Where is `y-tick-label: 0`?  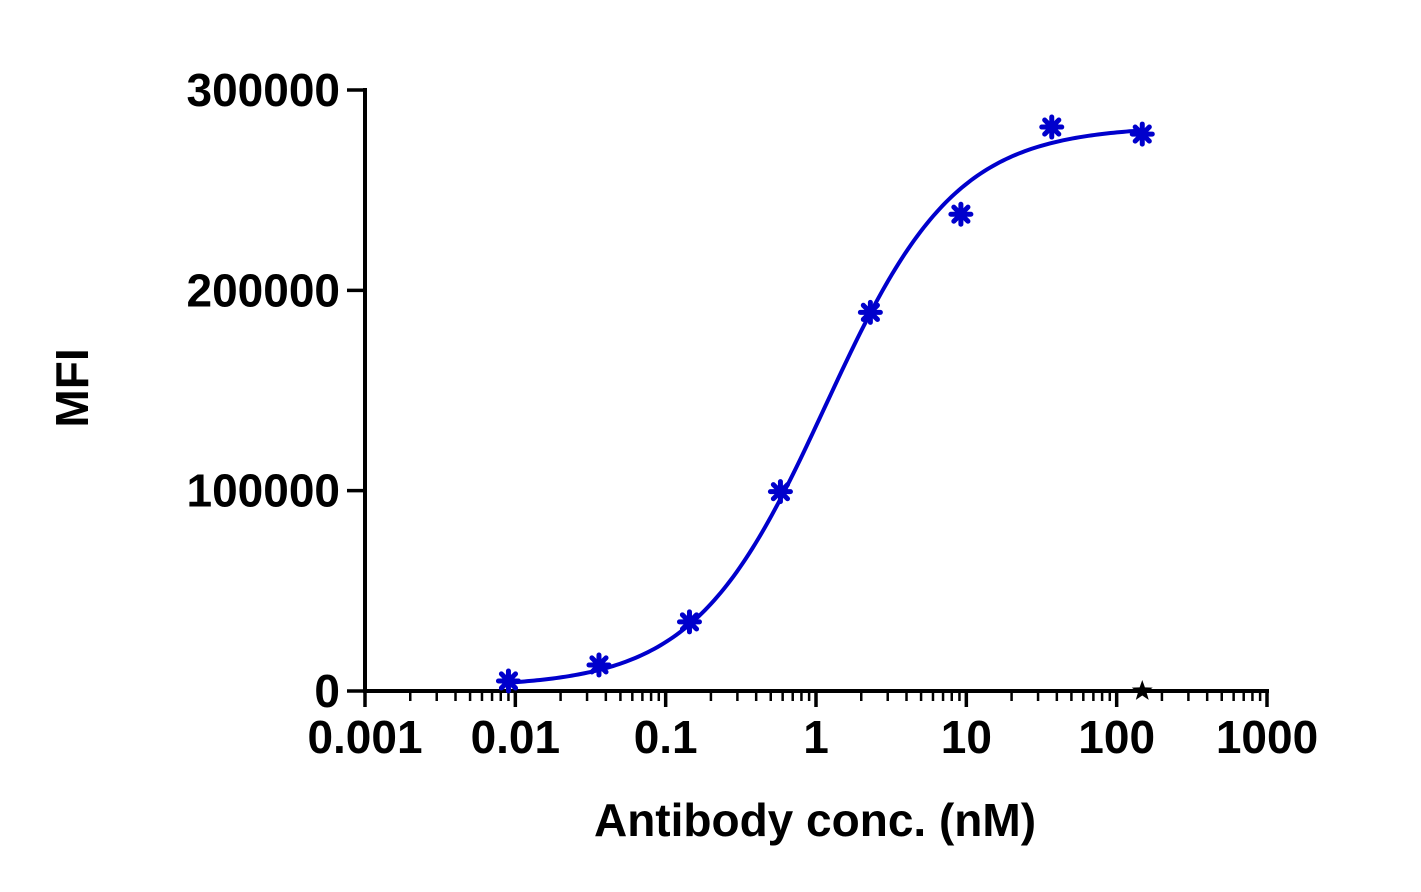
y-tick-label: 0 is located at coordinates (327, 691).